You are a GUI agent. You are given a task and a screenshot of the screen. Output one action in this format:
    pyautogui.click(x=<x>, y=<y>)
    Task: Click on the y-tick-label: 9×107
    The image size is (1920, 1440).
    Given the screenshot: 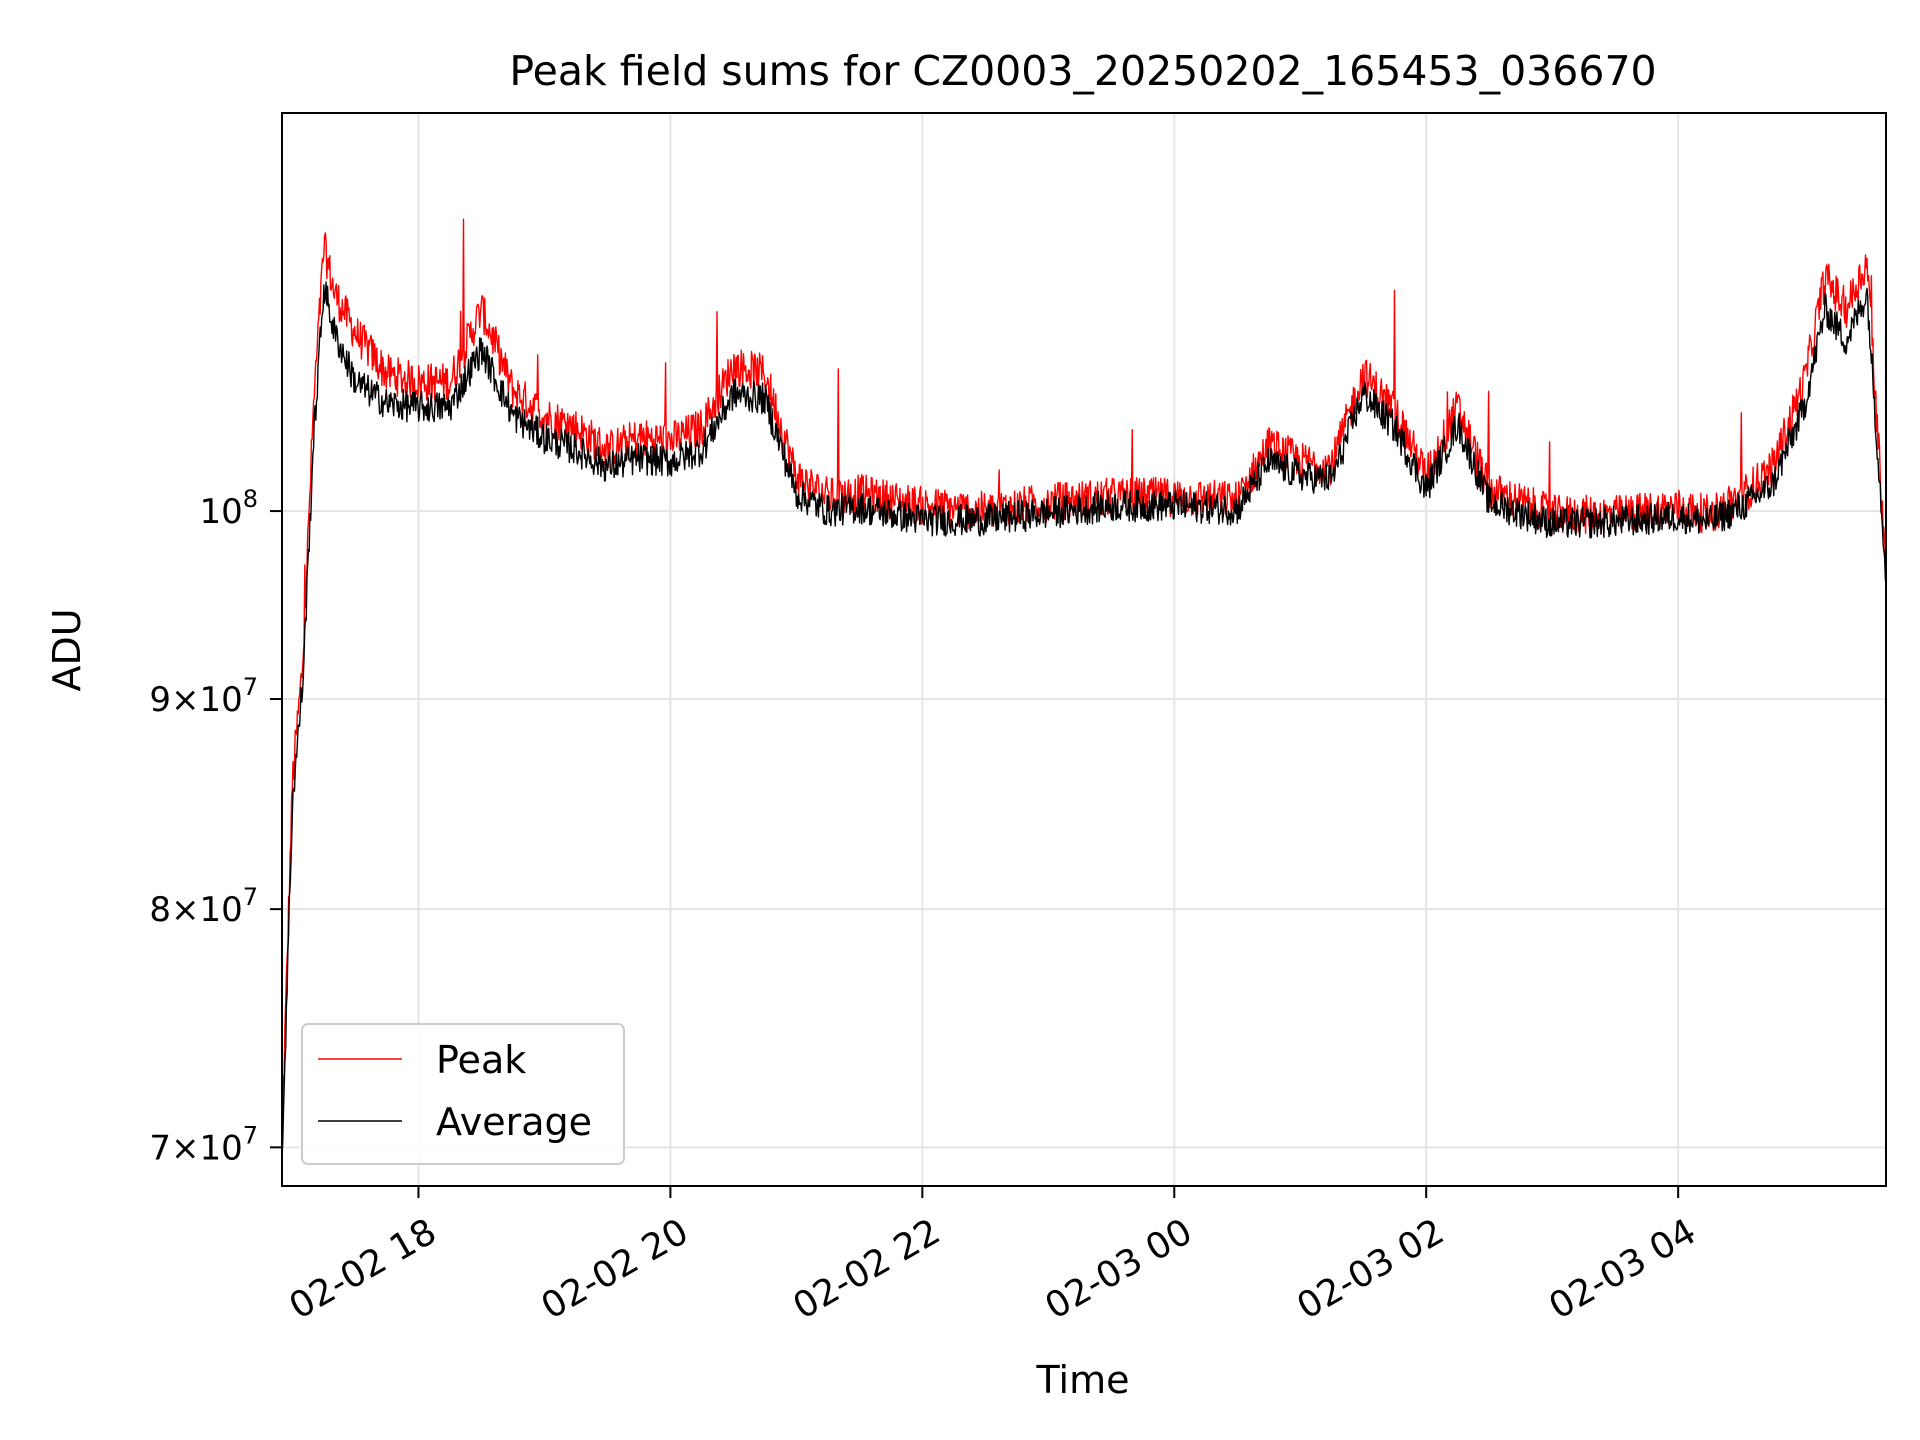 What is the action you would take?
    pyautogui.click(x=203, y=696)
    